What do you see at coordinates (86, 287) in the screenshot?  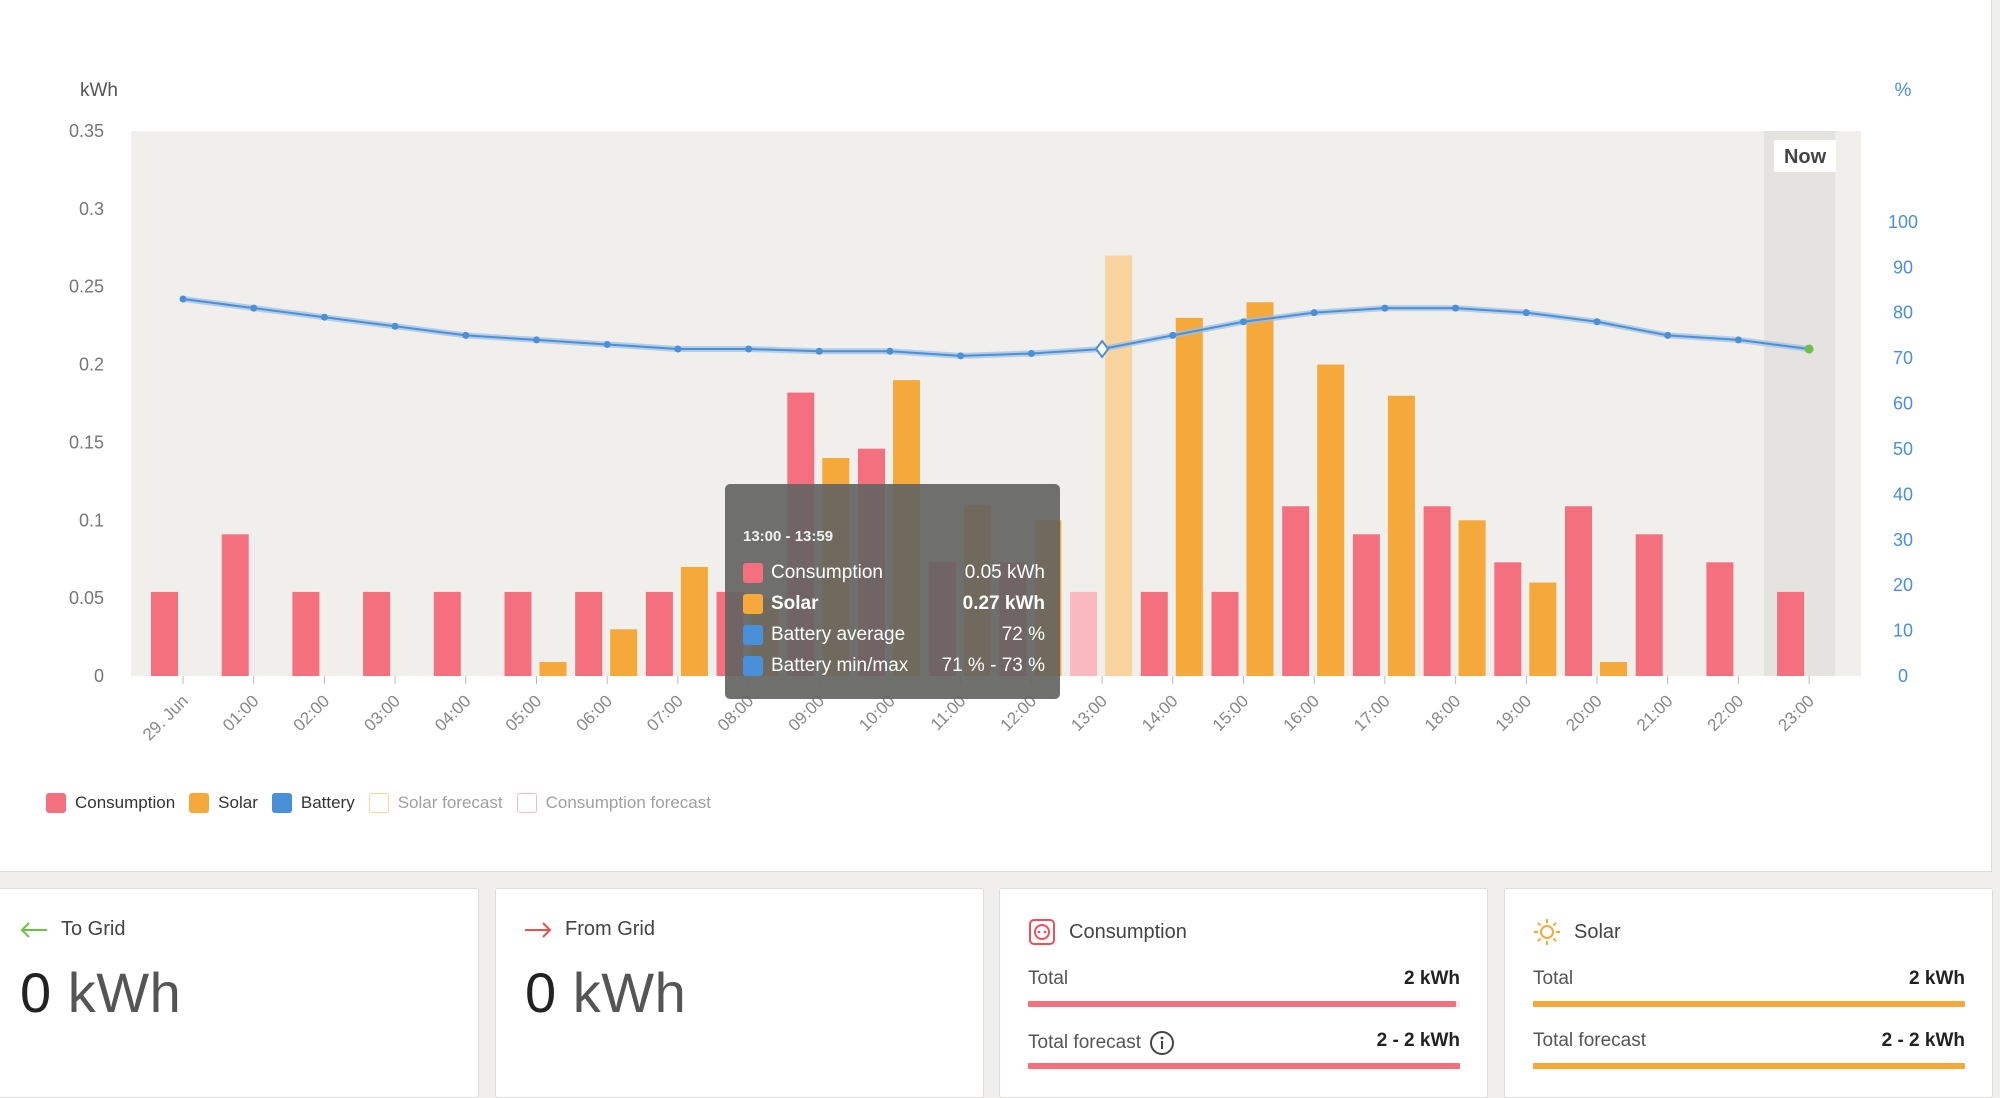 I see `y-tick-left: 0.25` at bounding box center [86, 287].